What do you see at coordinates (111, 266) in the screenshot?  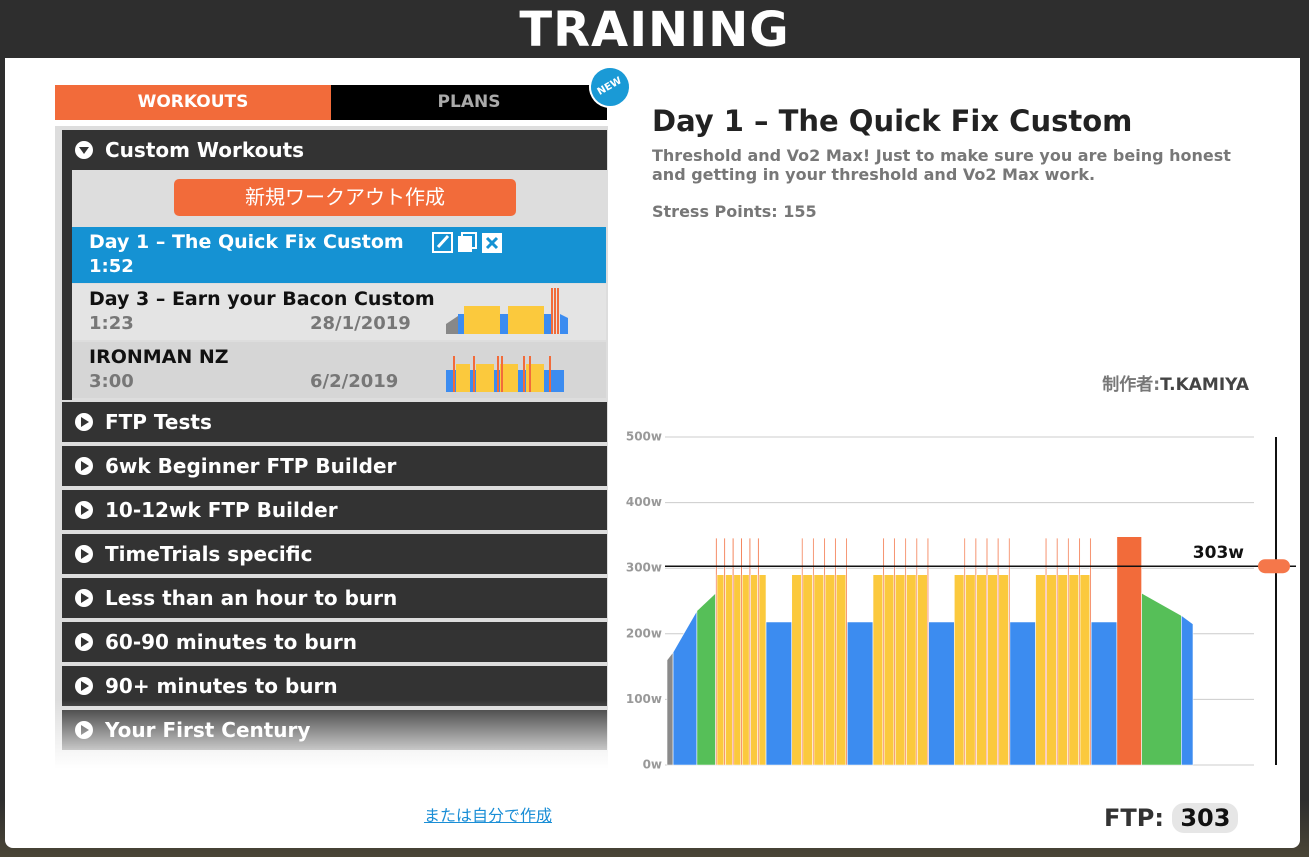 I see `workout-time: 1:52` at bounding box center [111, 266].